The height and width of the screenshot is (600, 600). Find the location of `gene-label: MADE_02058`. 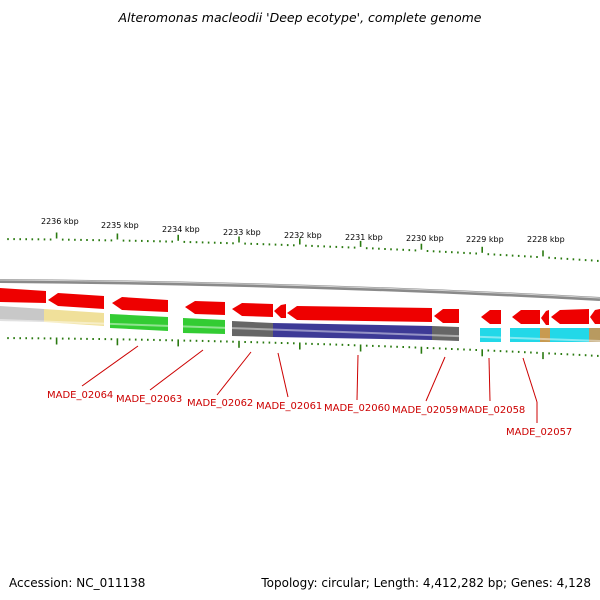

gene-label: MADE_02058 is located at coordinates (492, 410).